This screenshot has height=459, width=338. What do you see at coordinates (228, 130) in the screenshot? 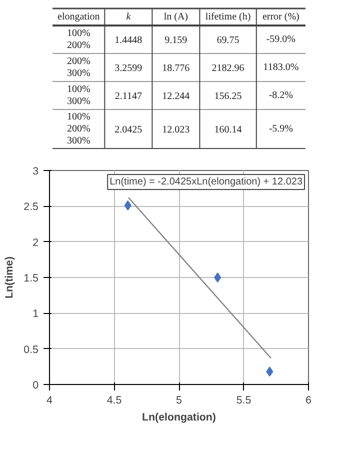
I see `text: 160.14` at bounding box center [228, 130].